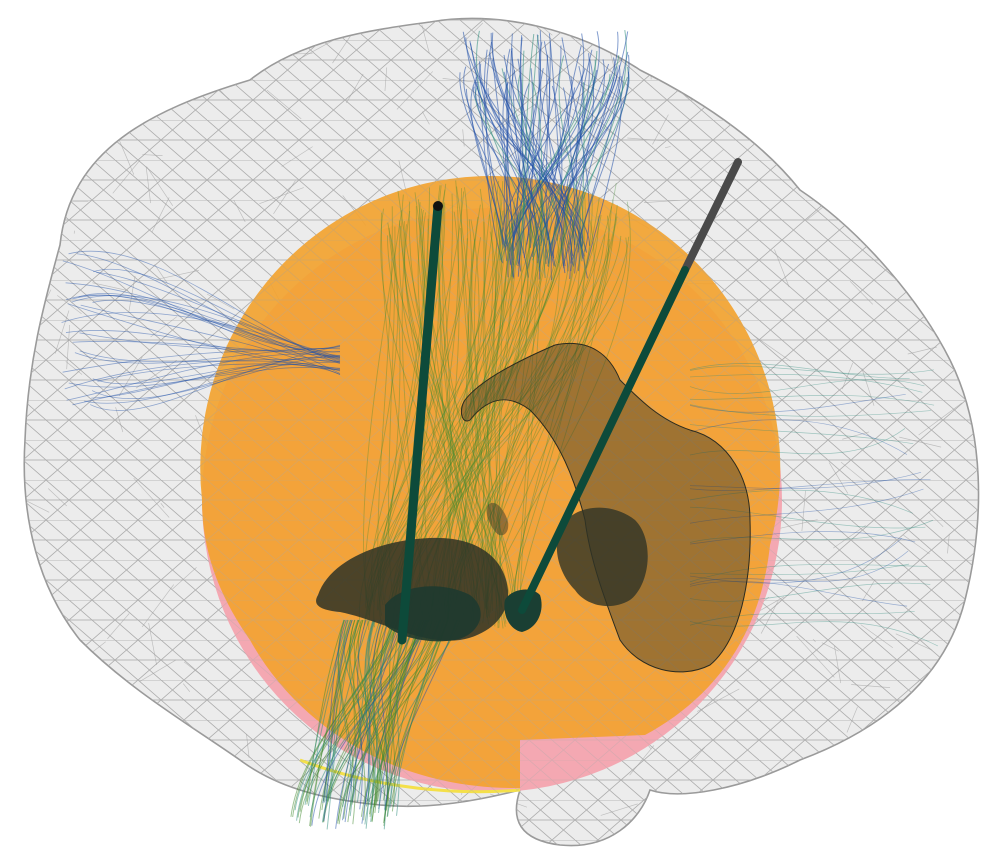 This screenshot has width=994, height=865. What do you see at coordinates (438, 206) in the screenshot?
I see `electrode-left-tip` at bounding box center [438, 206].